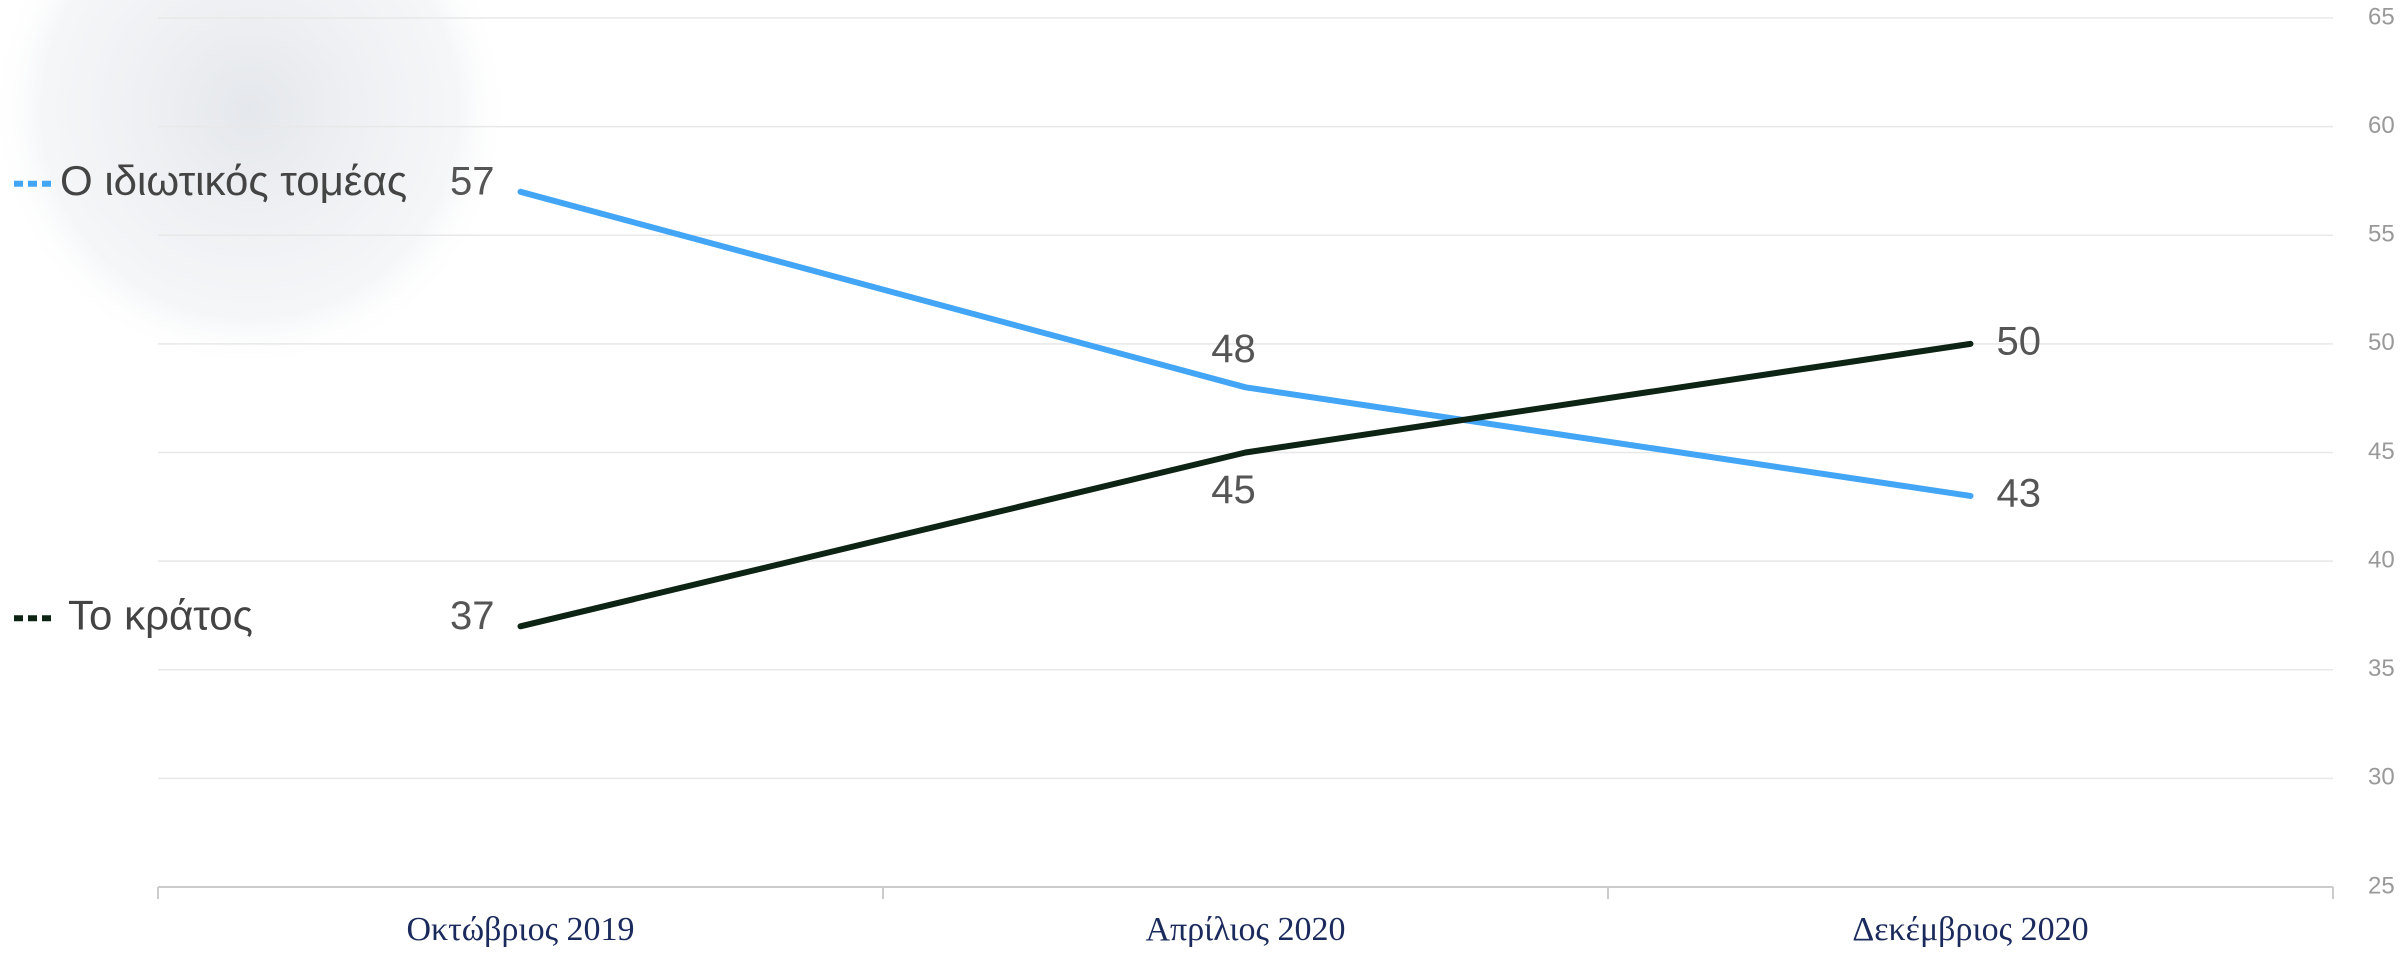 The height and width of the screenshot is (959, 2407). Describe the element at coordinates (2019, 341) in the screenshot. I see `data-label: 50` at that location.